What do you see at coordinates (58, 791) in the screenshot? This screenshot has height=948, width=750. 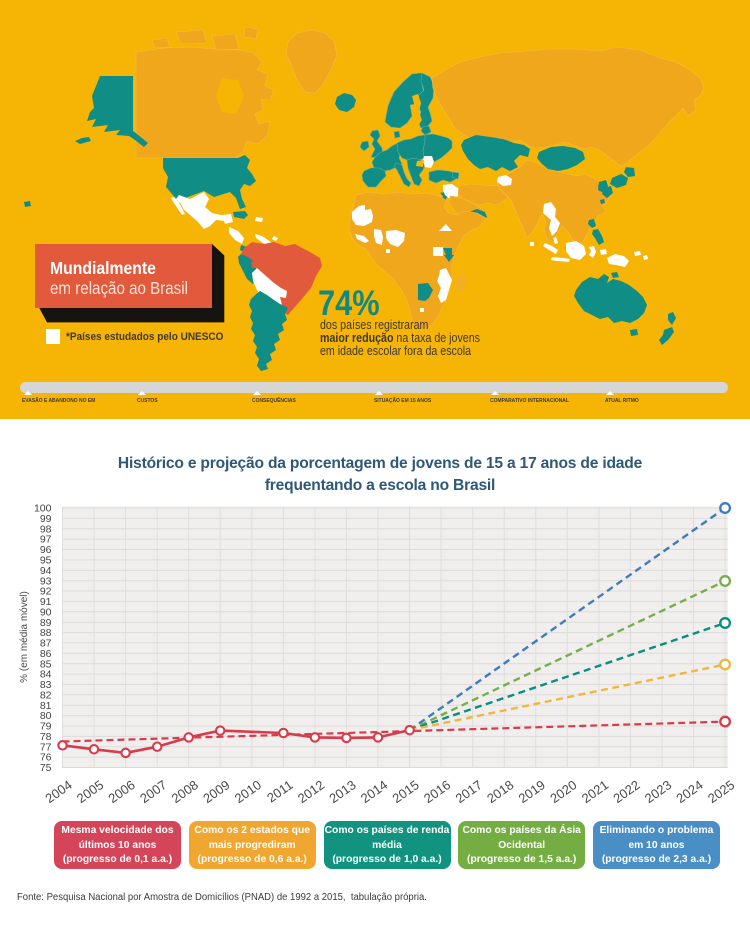 I see `svg-text: 2004` at bounding box center [58, 791].